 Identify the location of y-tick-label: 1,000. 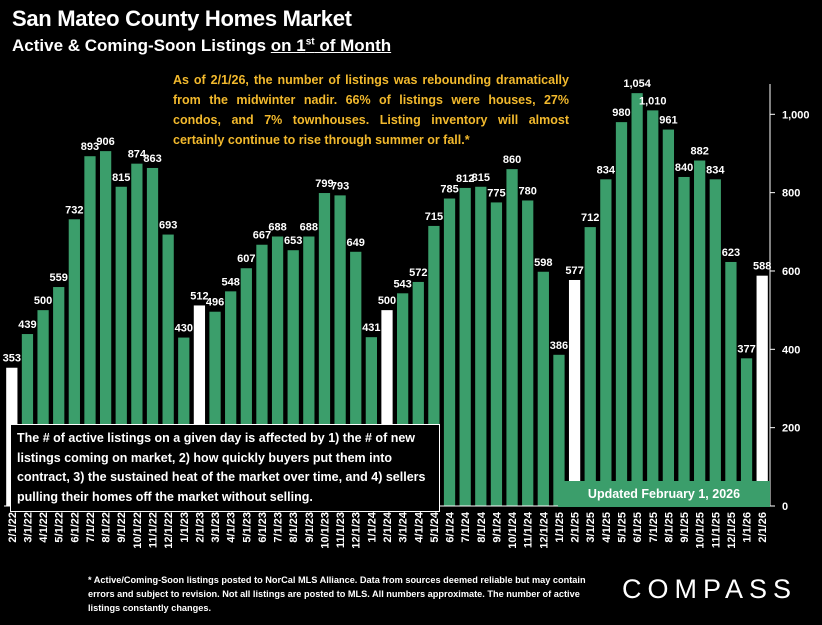
(796, 115).